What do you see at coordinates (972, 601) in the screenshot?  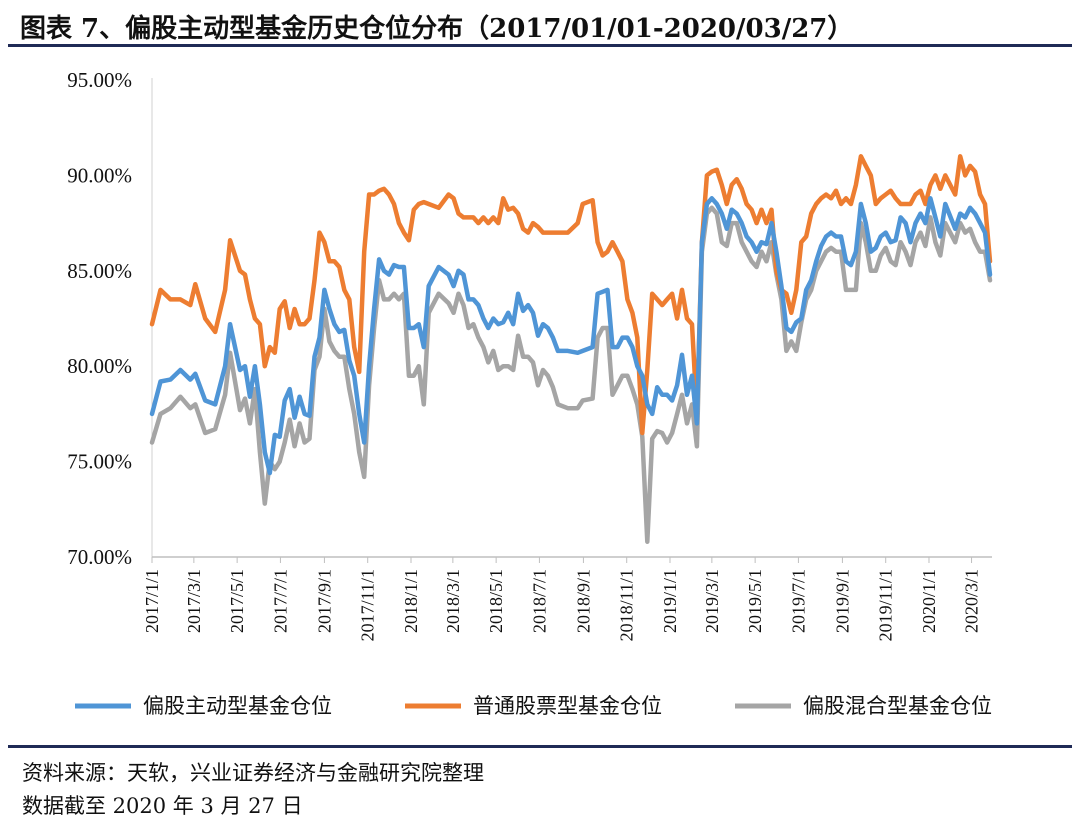 I see `x-tick-label: 2020/3/1` at bounding box center [972, 601].